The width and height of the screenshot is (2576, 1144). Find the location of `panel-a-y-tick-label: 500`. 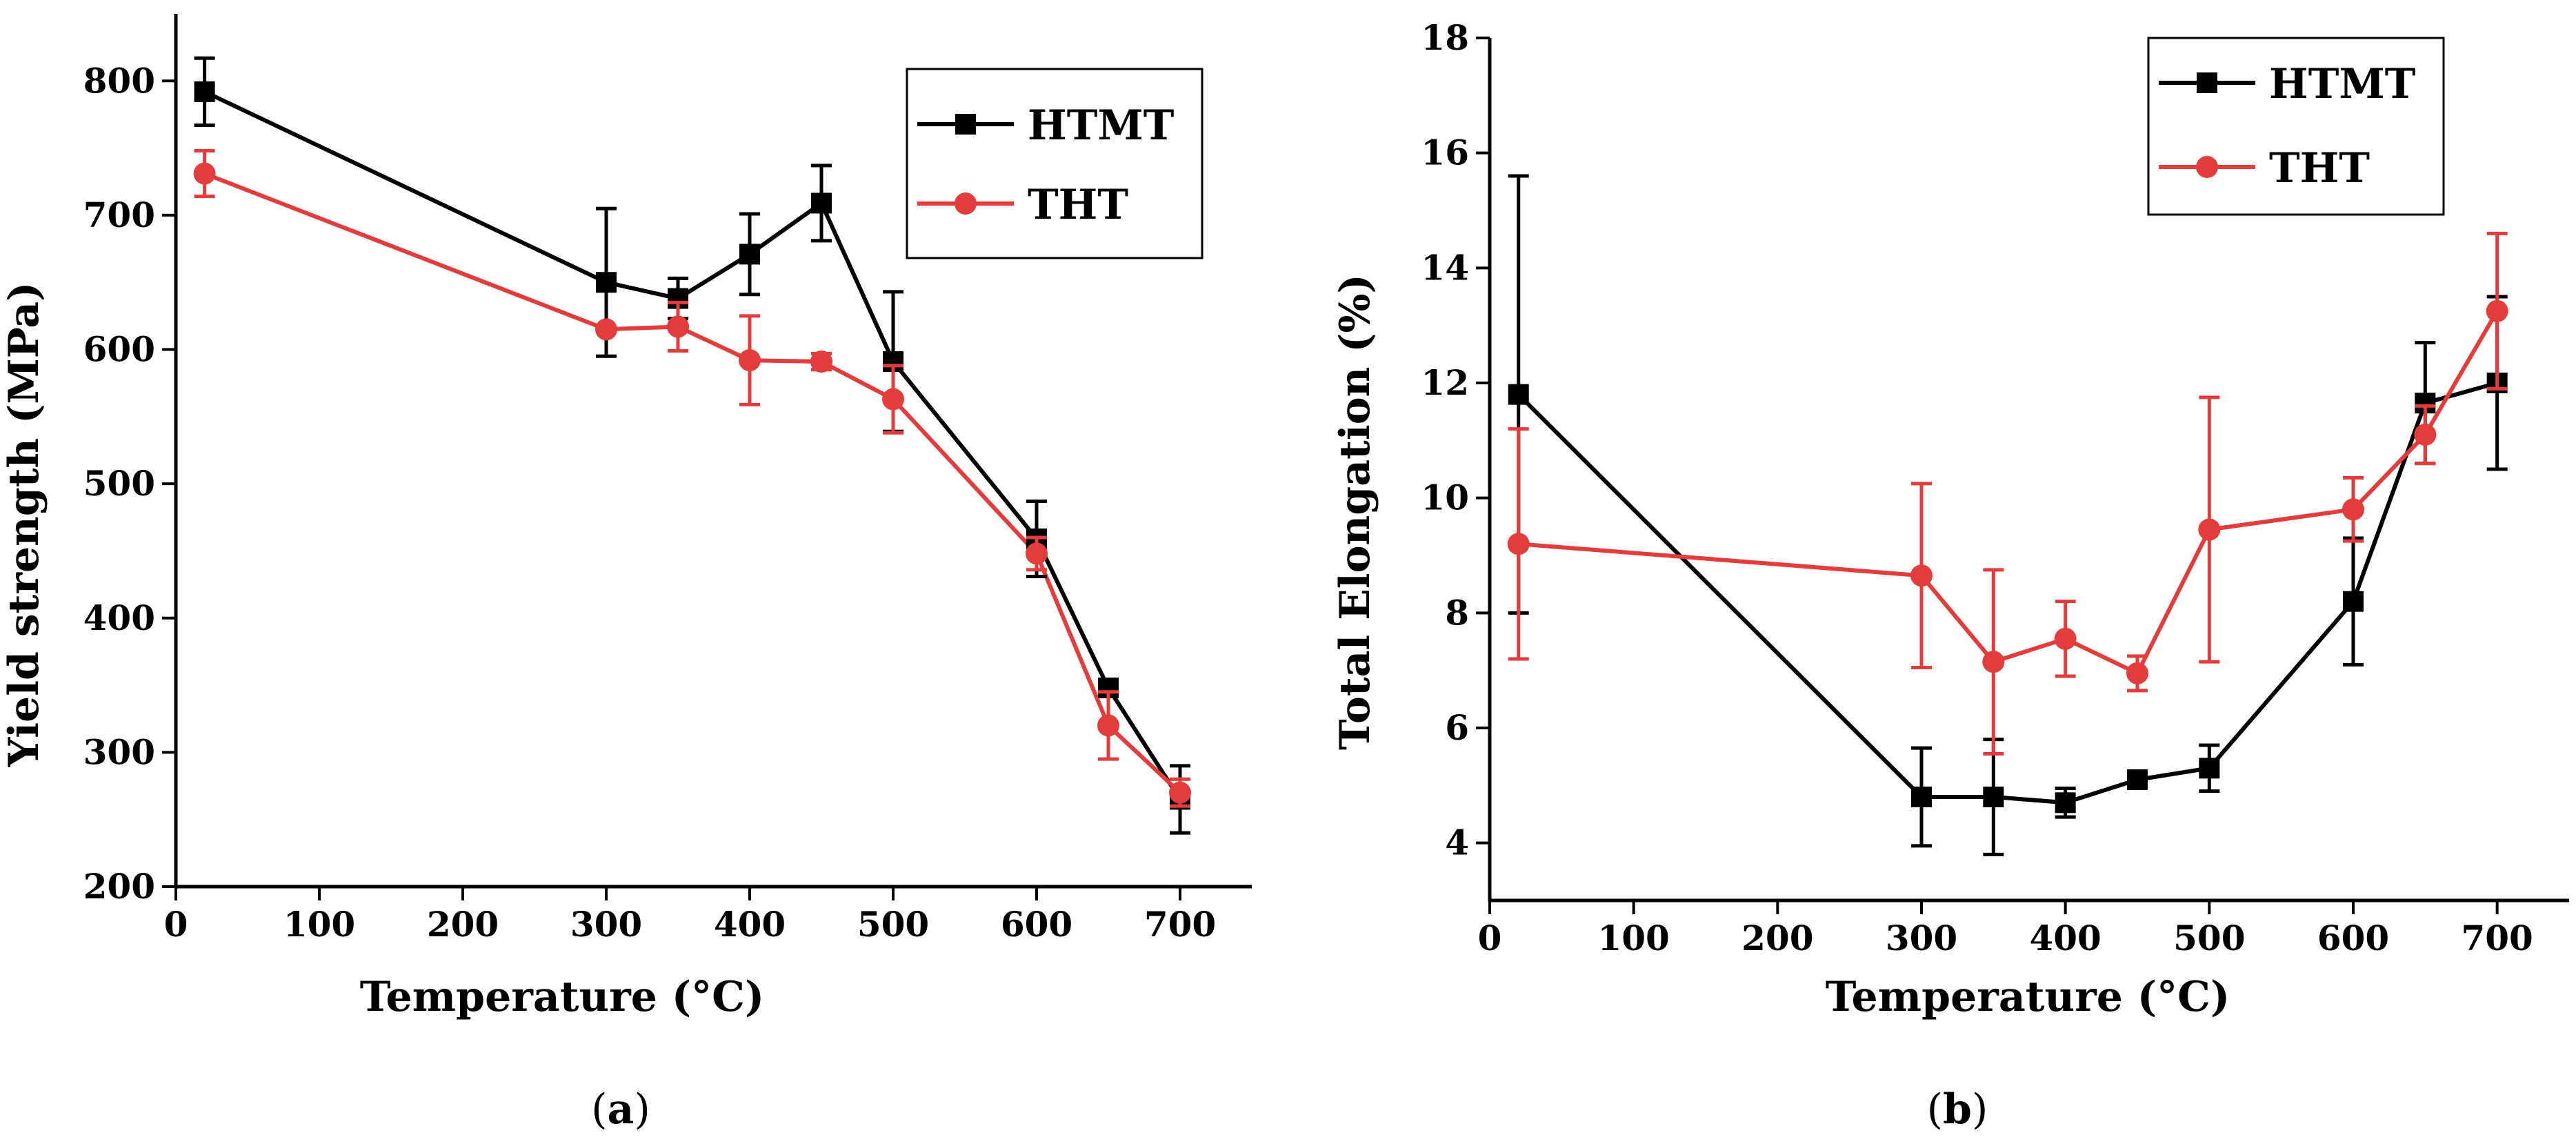

panel-a-y-tick-label: 500 is located at coordinates (119, 483).